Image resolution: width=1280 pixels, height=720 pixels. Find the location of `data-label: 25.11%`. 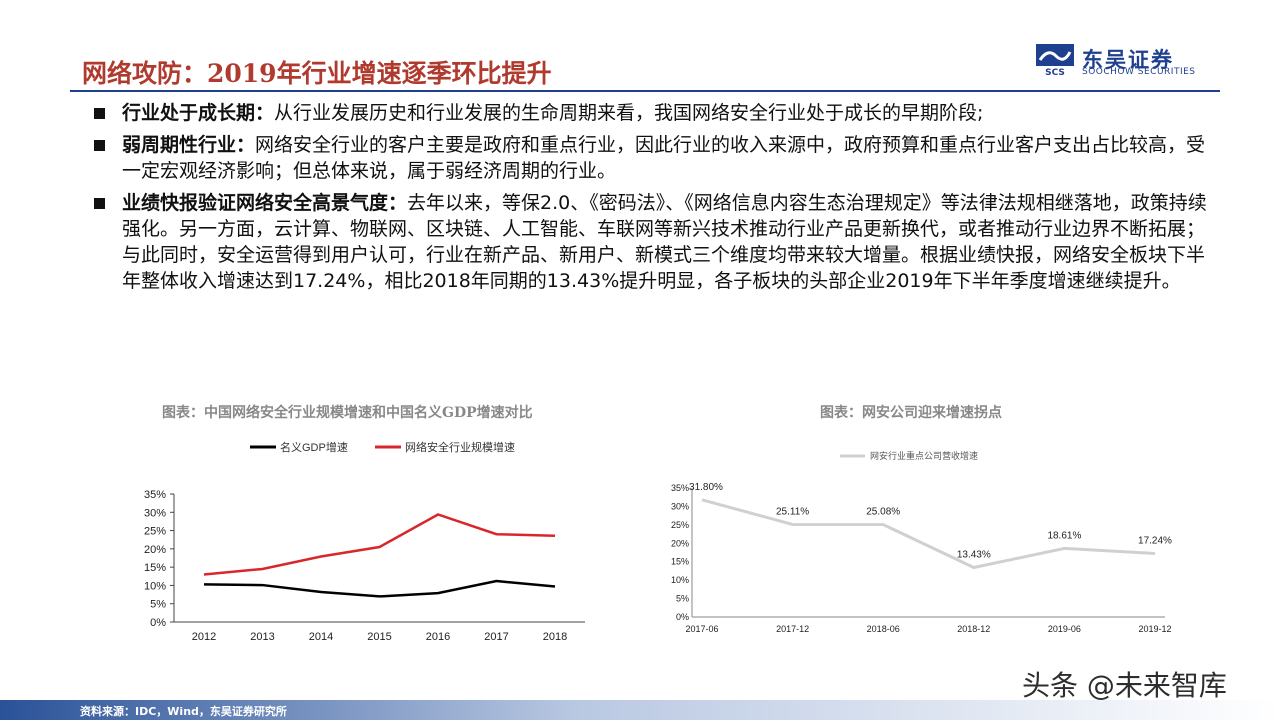

data-label: 25.11% is located at coordinates (792, 511).